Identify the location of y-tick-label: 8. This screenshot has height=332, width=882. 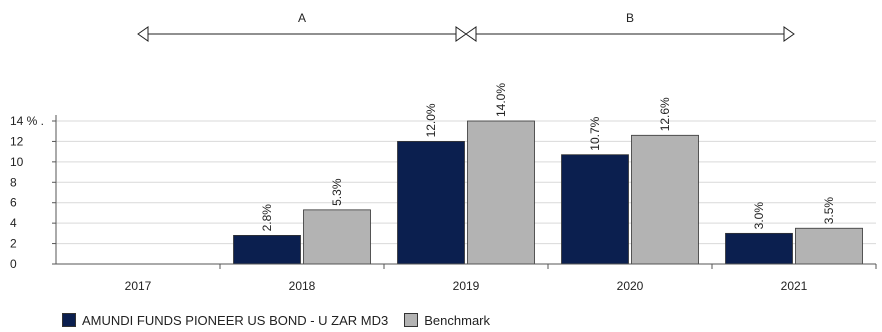
(13, 182).